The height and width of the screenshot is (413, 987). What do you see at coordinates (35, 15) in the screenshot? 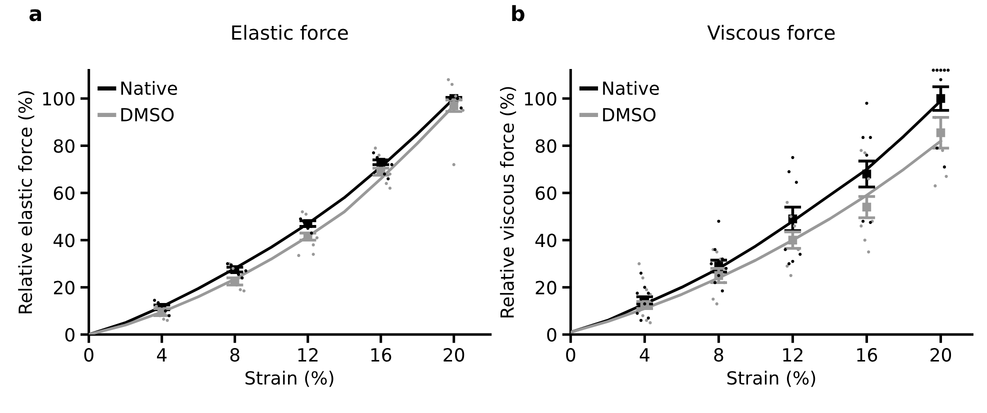
I see `text: a` at bounding box center [35, 15].